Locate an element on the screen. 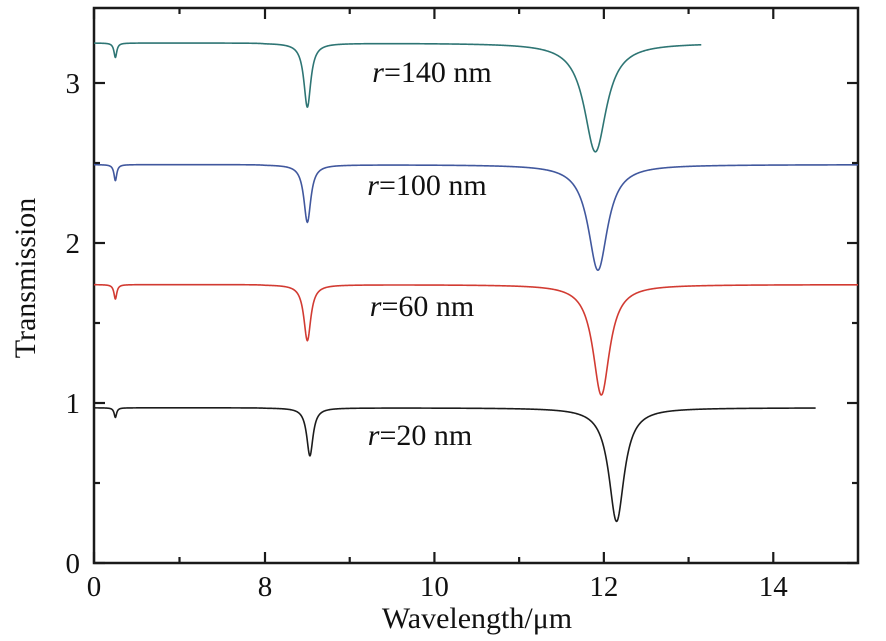  curve-label-r20-suffix: =20 nm is located at coordinates (426, 435).